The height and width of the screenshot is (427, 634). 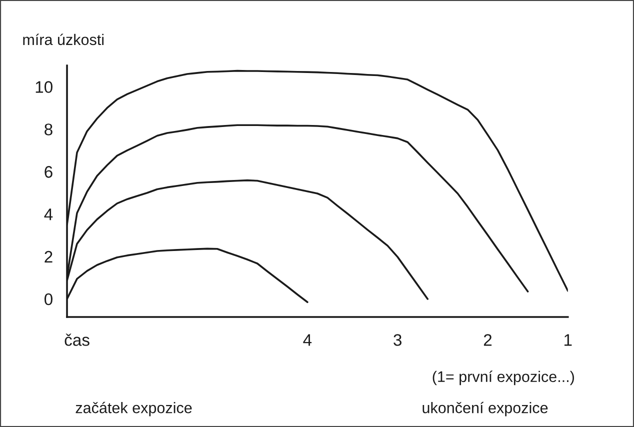 I want to click on text: začátek expozice, so click(x=134, y=409).